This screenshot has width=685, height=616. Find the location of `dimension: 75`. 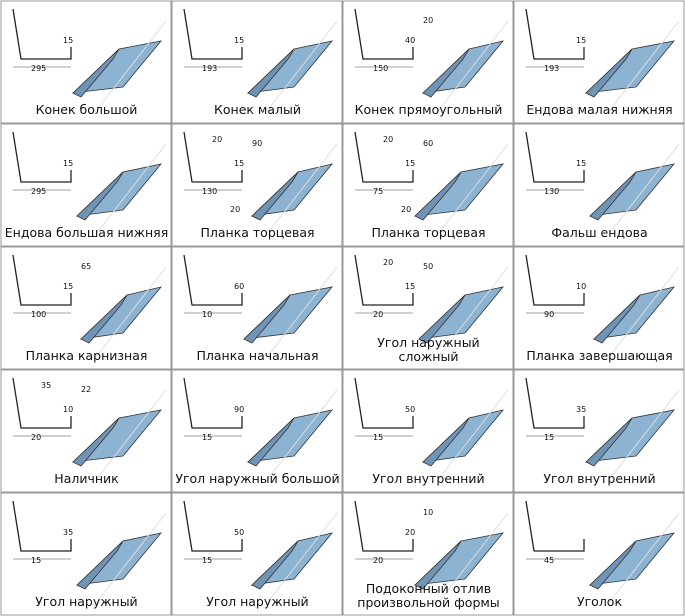

dimension: 75 is located at coordinates (378, 191).